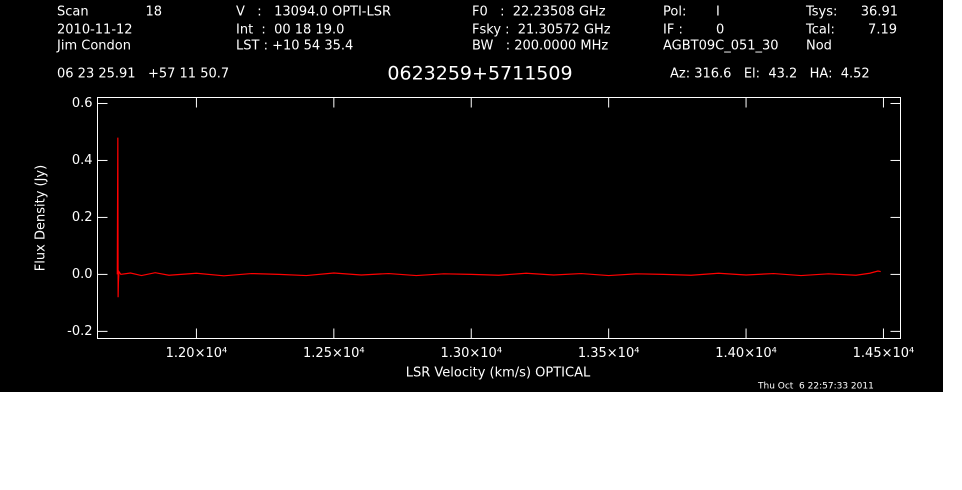 Image resolution: width=962 pixels, height=490 pixels. I want to click on x-tick-label: 1.40×10⁴, so click(746, 353).